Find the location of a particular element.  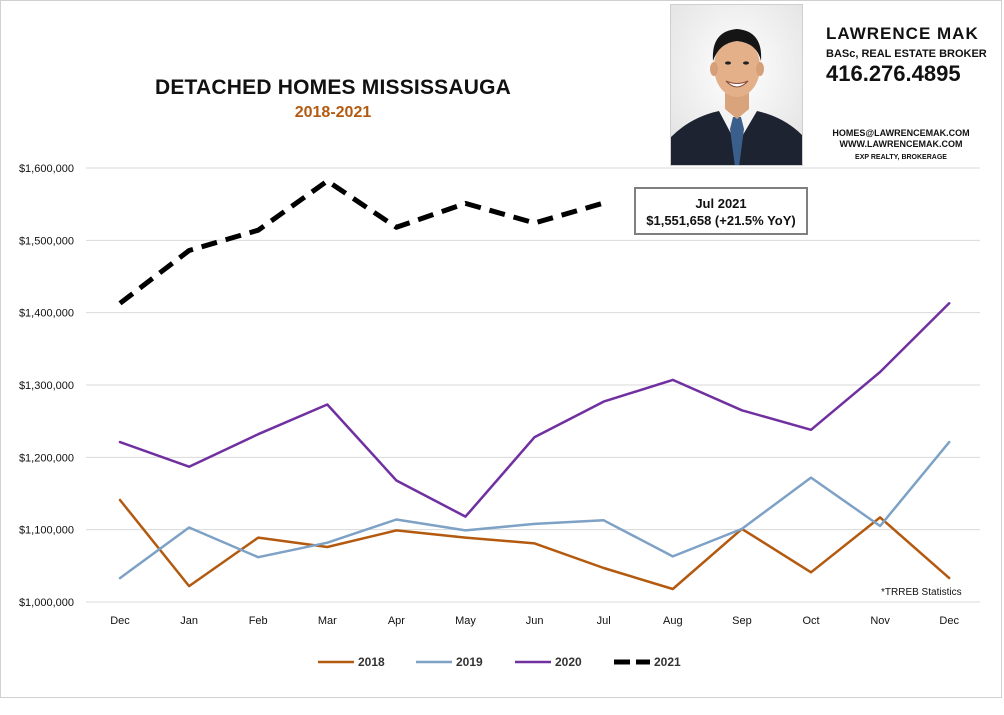

chart-title: DETACHED HOMES MISSISSAUGA is located at coordinates (332, 87).